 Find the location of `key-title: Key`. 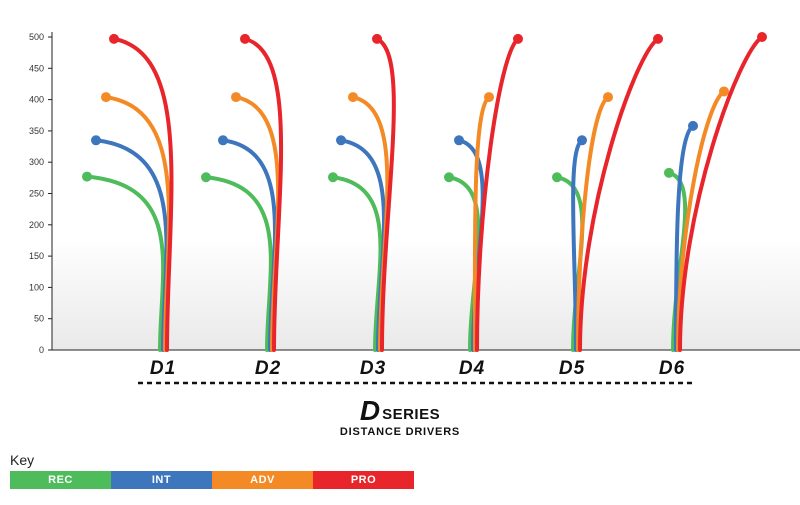

key-title: Key is located at coordinates (22, 460).